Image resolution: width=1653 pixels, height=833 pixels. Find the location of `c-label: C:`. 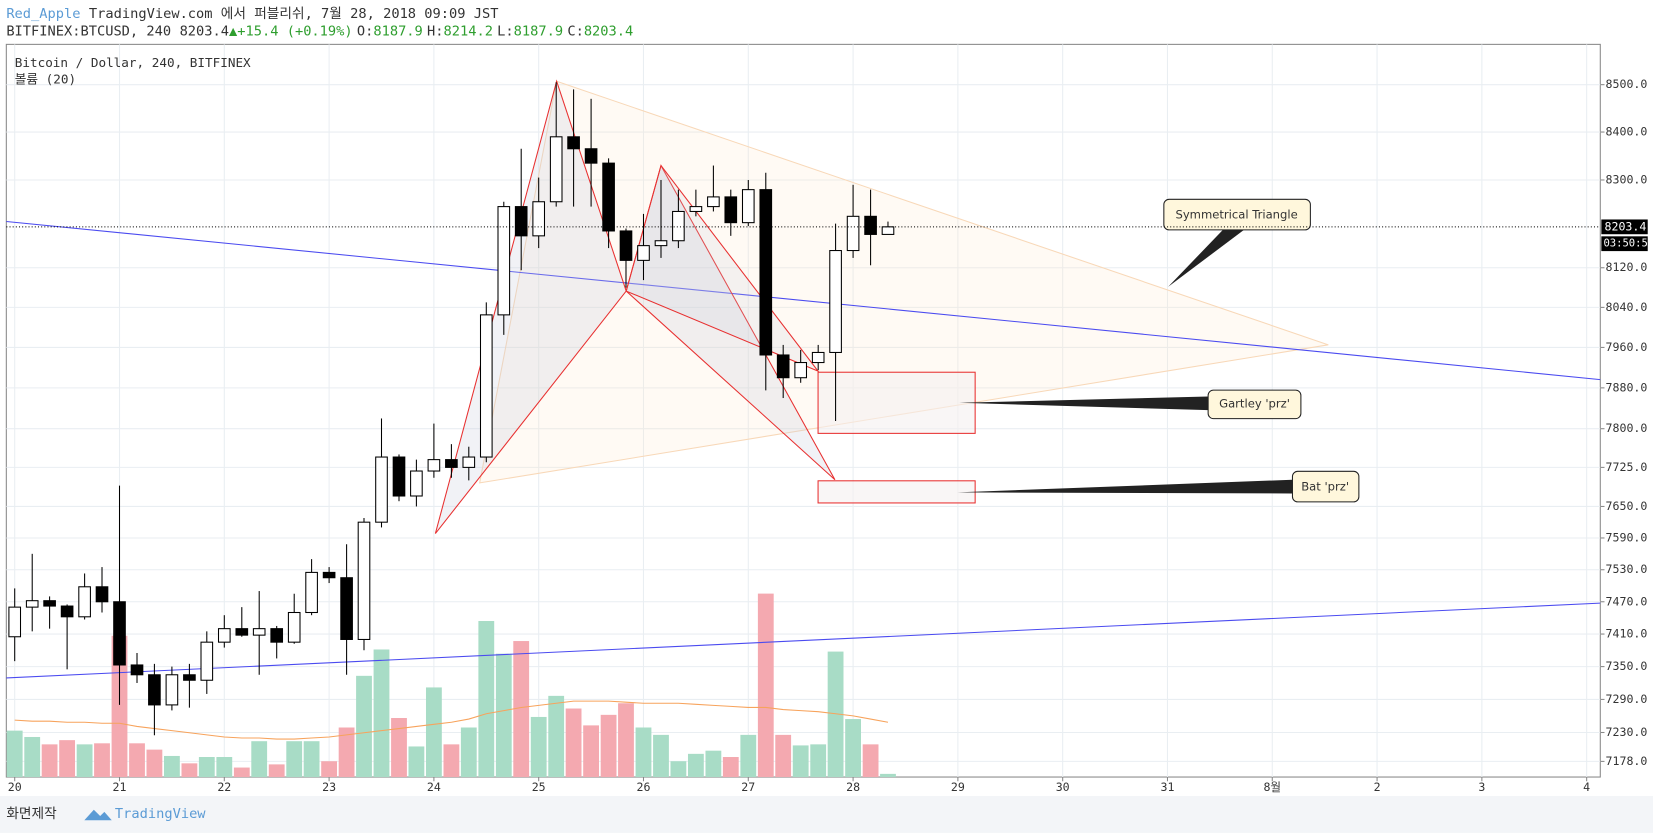

c-label: C: is located at coordinates (575, 32).